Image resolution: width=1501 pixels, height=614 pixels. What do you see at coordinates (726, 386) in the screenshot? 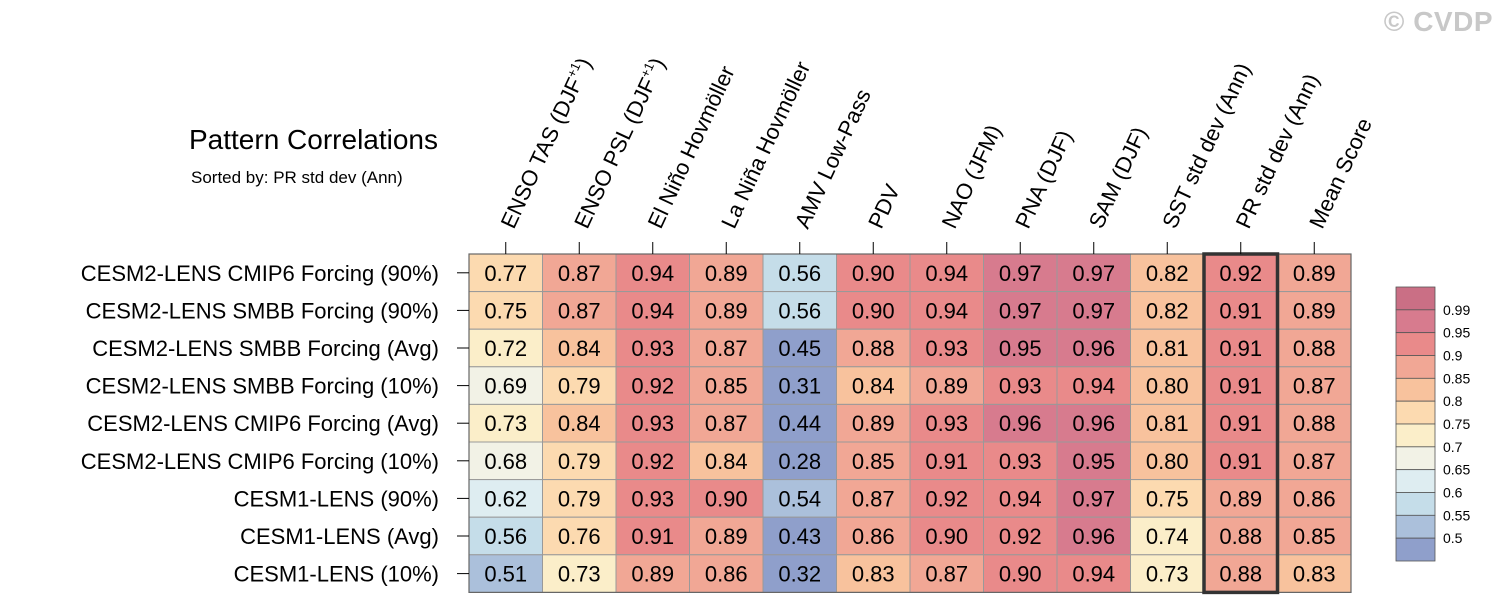
I see `cell-value-label: 0.85` at bounding box center [726, 386].